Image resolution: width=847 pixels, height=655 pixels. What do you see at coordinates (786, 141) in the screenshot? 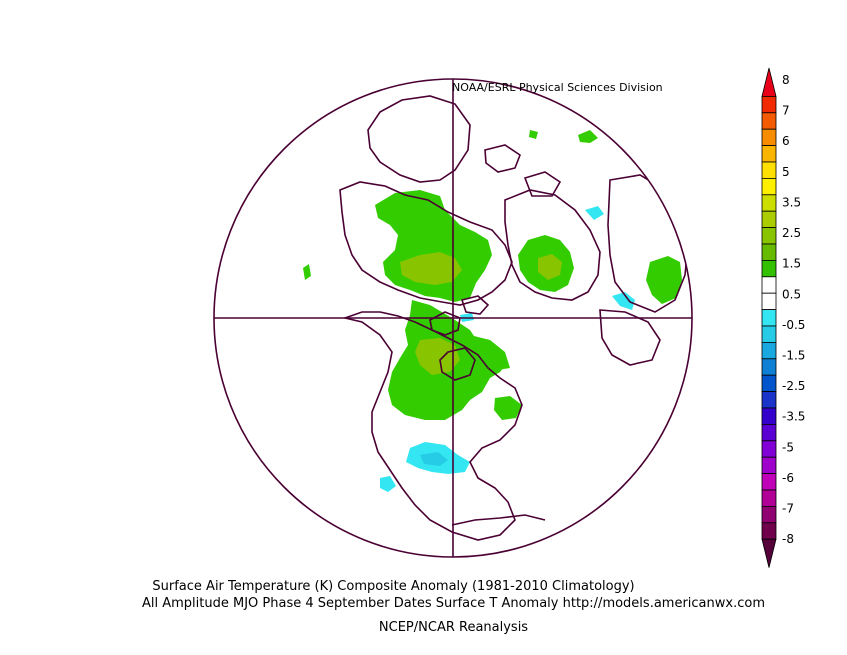
I see `colorbar-label: 6` at bounding box center [786, 141].